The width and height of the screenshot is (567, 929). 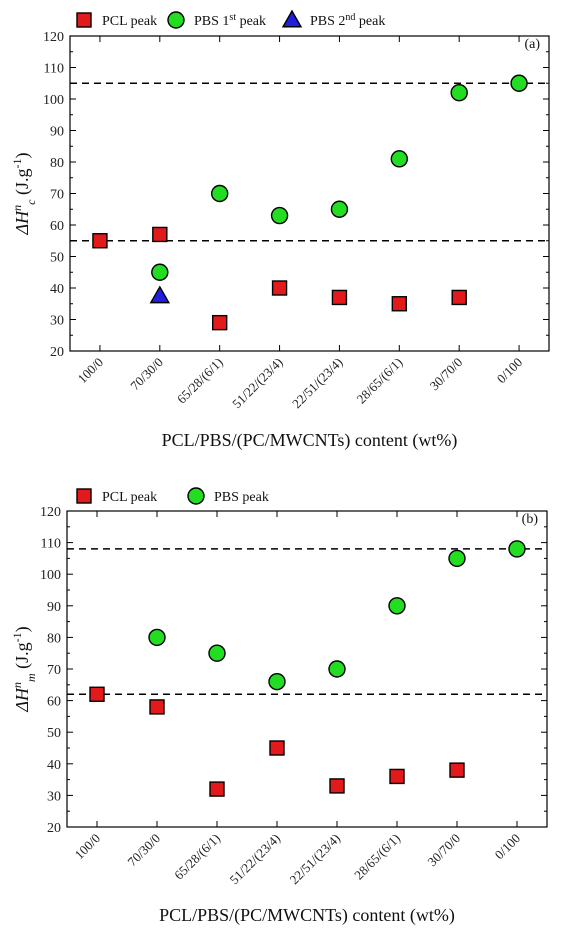 I want to click on legend-label-pbs1: PBS 1st peak, so click(x=230, y=21).